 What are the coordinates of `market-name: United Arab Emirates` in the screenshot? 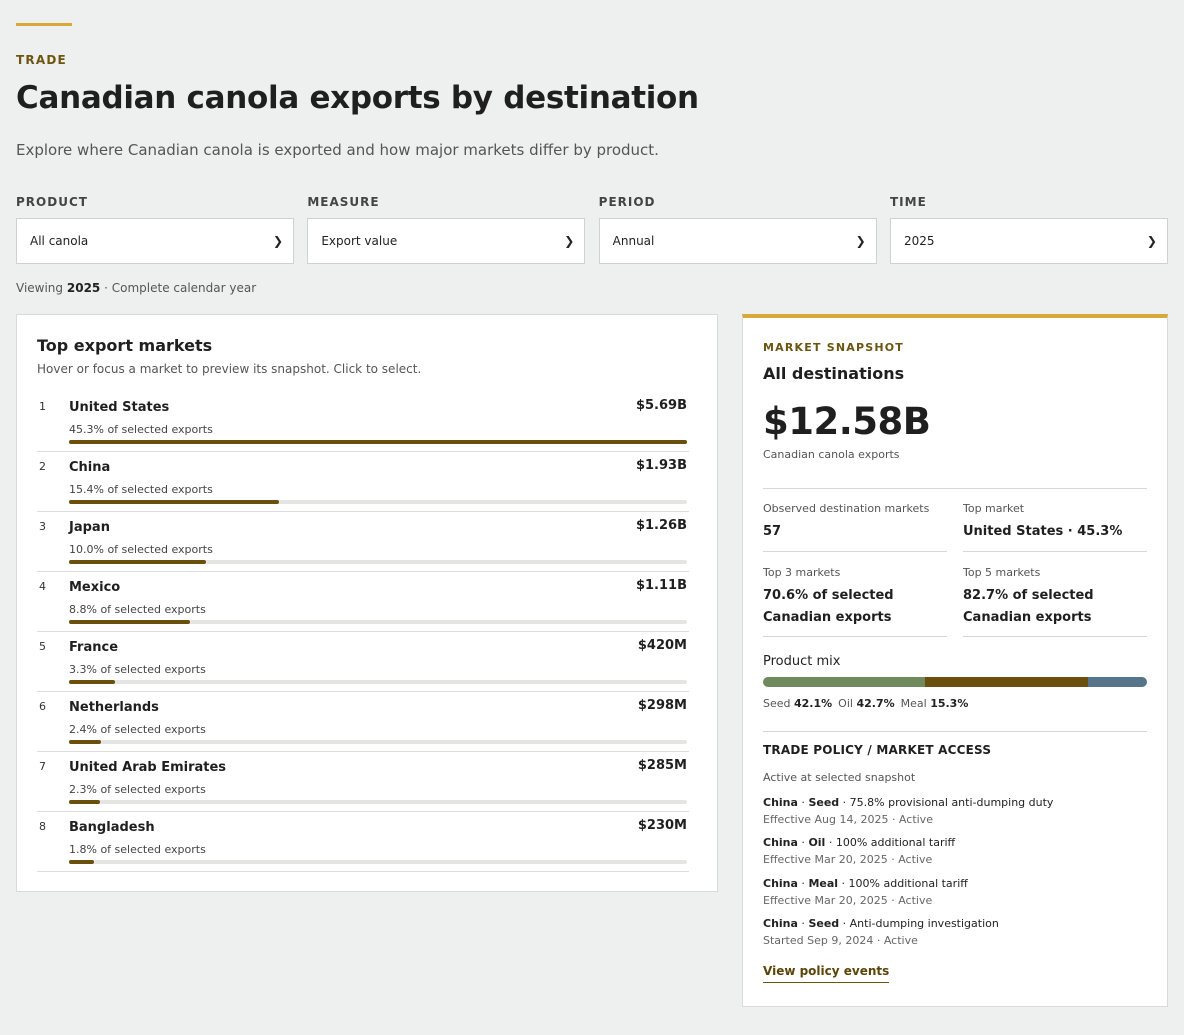 It's located at (148, 767).